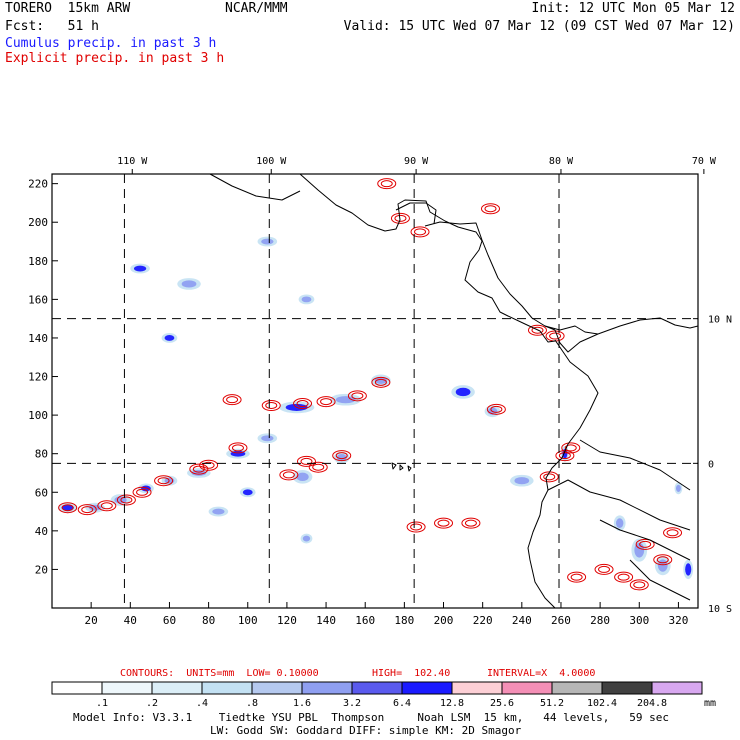  I want to click on x-tick-label: 60, so click(169, 620).